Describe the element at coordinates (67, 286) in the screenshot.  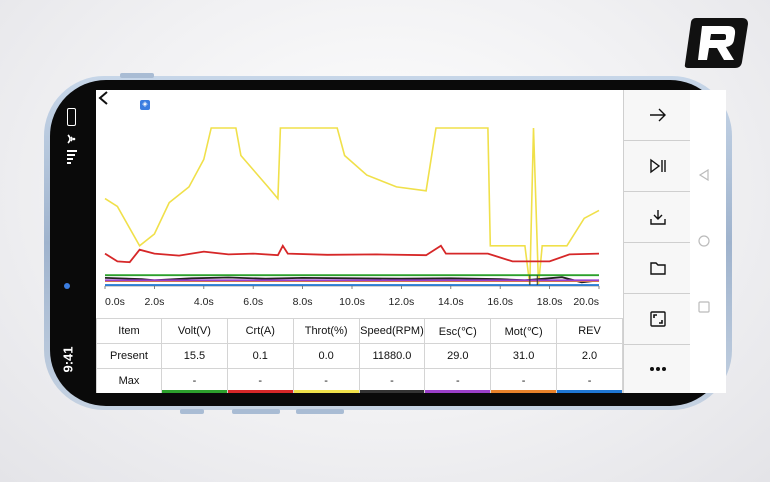
I see `location-icon` at that location.